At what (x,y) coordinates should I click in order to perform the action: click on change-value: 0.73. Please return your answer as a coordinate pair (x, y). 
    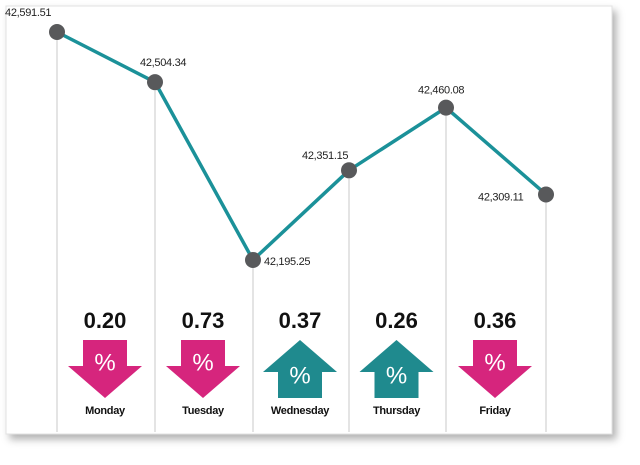
    Looking at the image, I should click on (203, 320).